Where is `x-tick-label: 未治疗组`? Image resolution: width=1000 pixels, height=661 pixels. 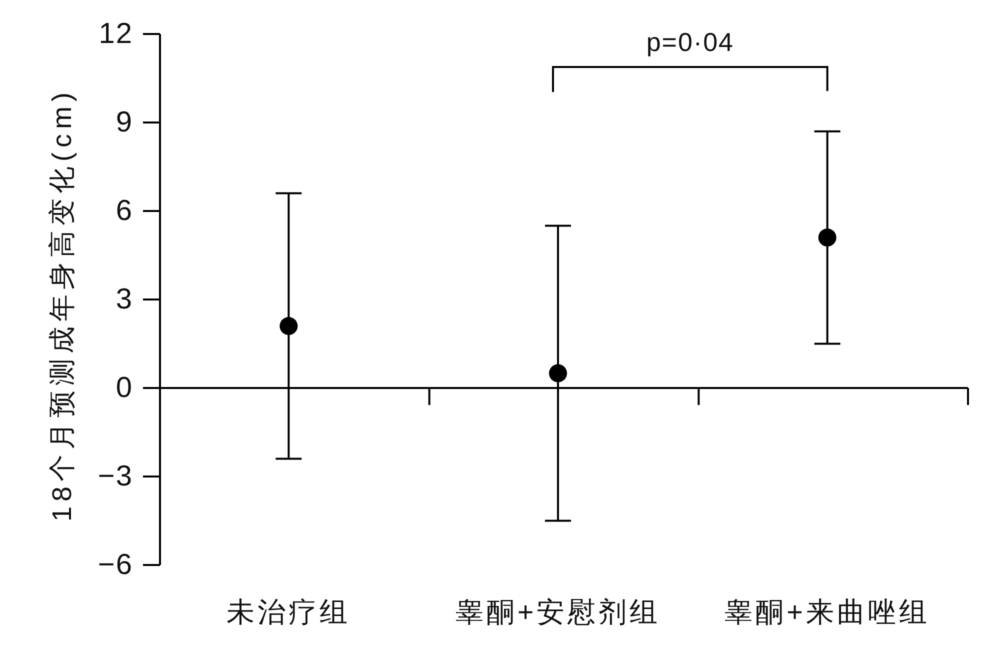
x-tick-label: 未治疗组 is located at coordinates (288, 612).